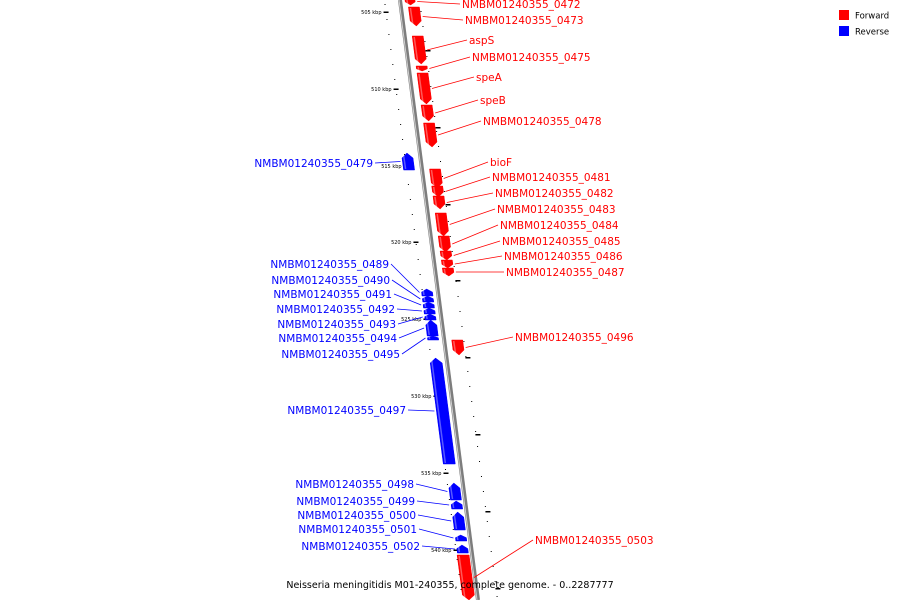  I want to click on legend-forward-swatch, so click(844, 15).